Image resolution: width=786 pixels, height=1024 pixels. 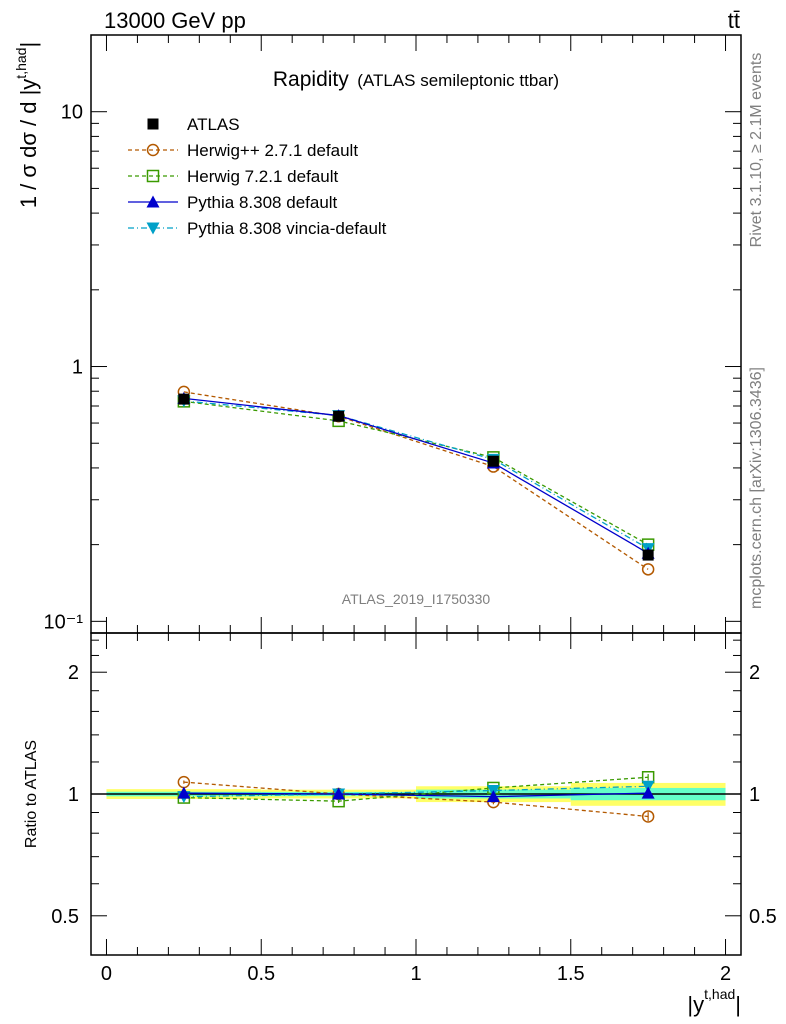 I want to click on x-tick-label: 0.5, so click(x=261, y=974).